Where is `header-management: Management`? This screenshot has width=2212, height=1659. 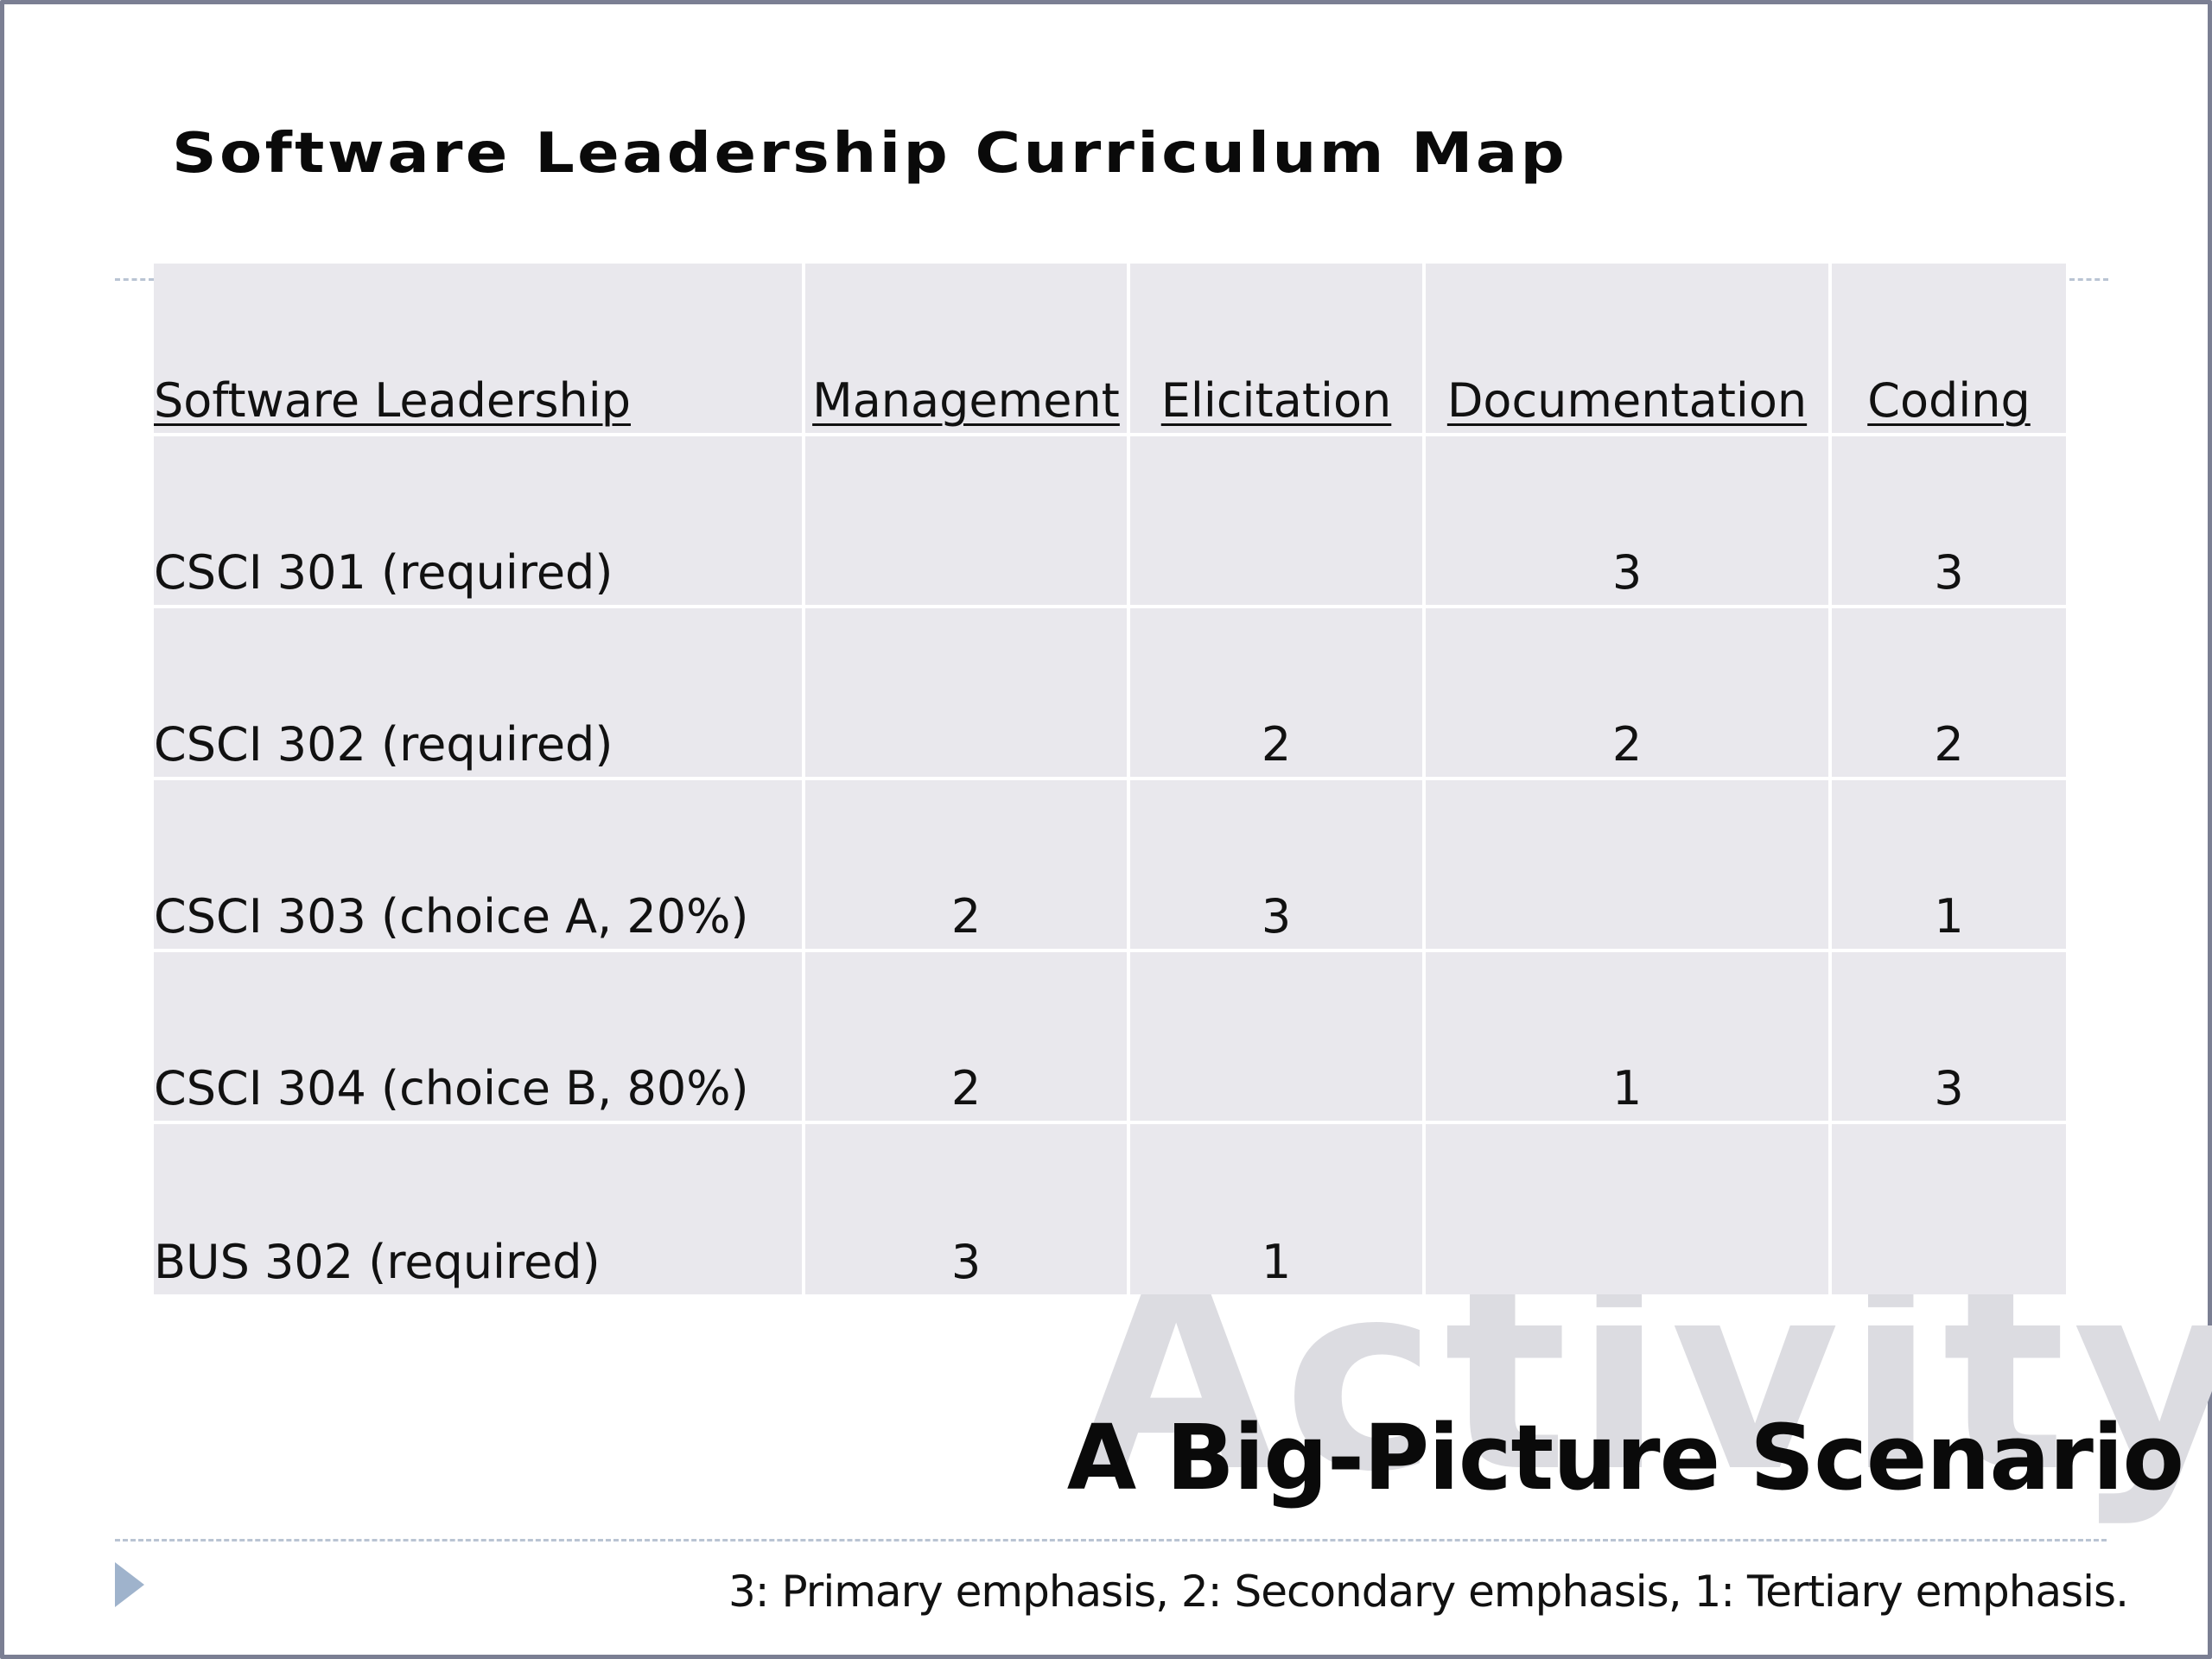
header-management: Management is located at coordinates (967, 350).